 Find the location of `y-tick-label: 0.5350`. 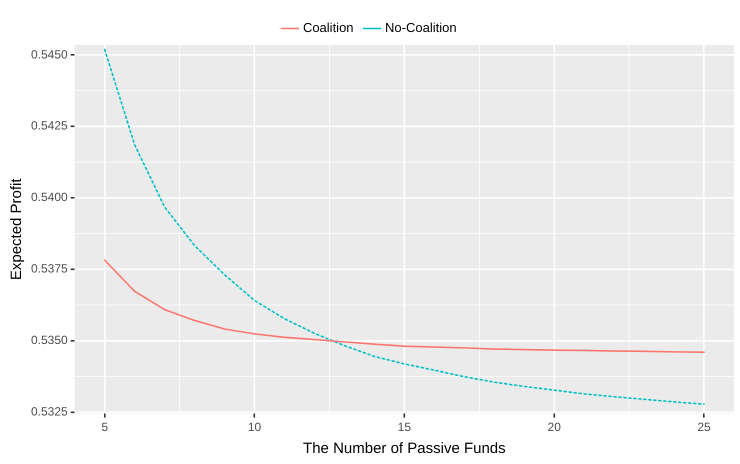

y-tick-label: 0.5350 is located at coordinates (49, 340).